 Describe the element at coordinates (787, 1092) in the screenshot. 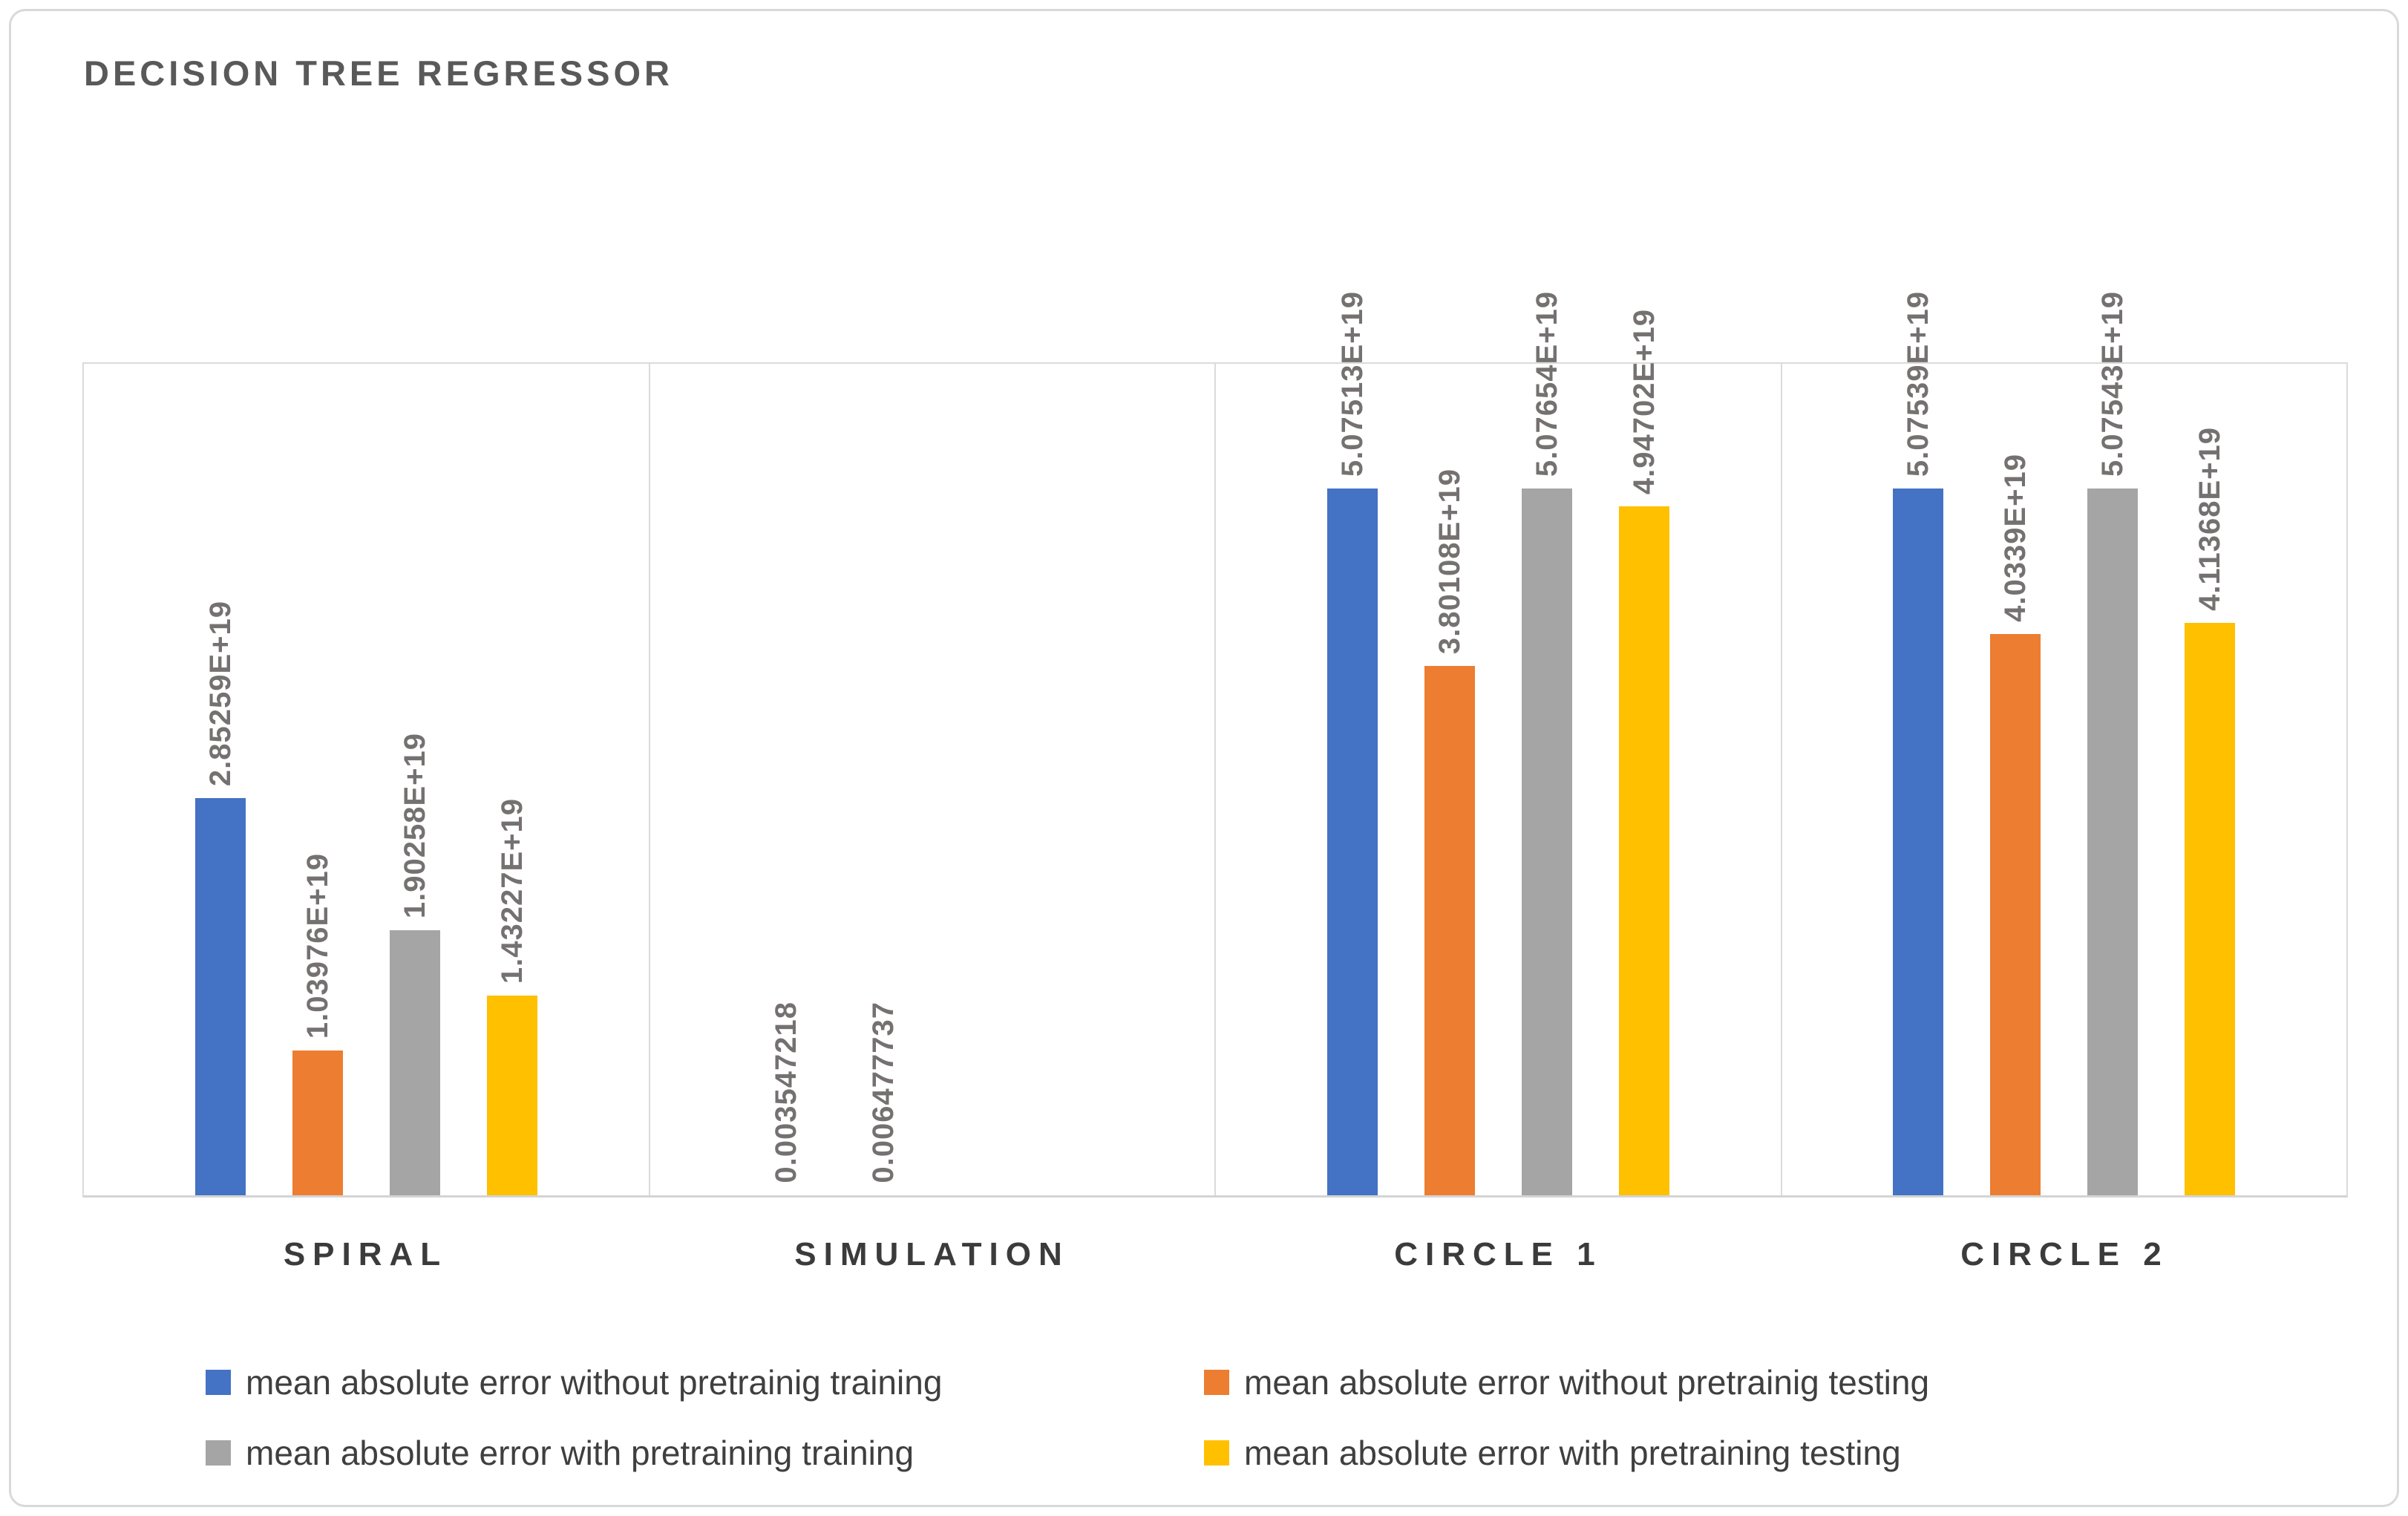

I see `bar-value-label: 0.003547218` at that location.